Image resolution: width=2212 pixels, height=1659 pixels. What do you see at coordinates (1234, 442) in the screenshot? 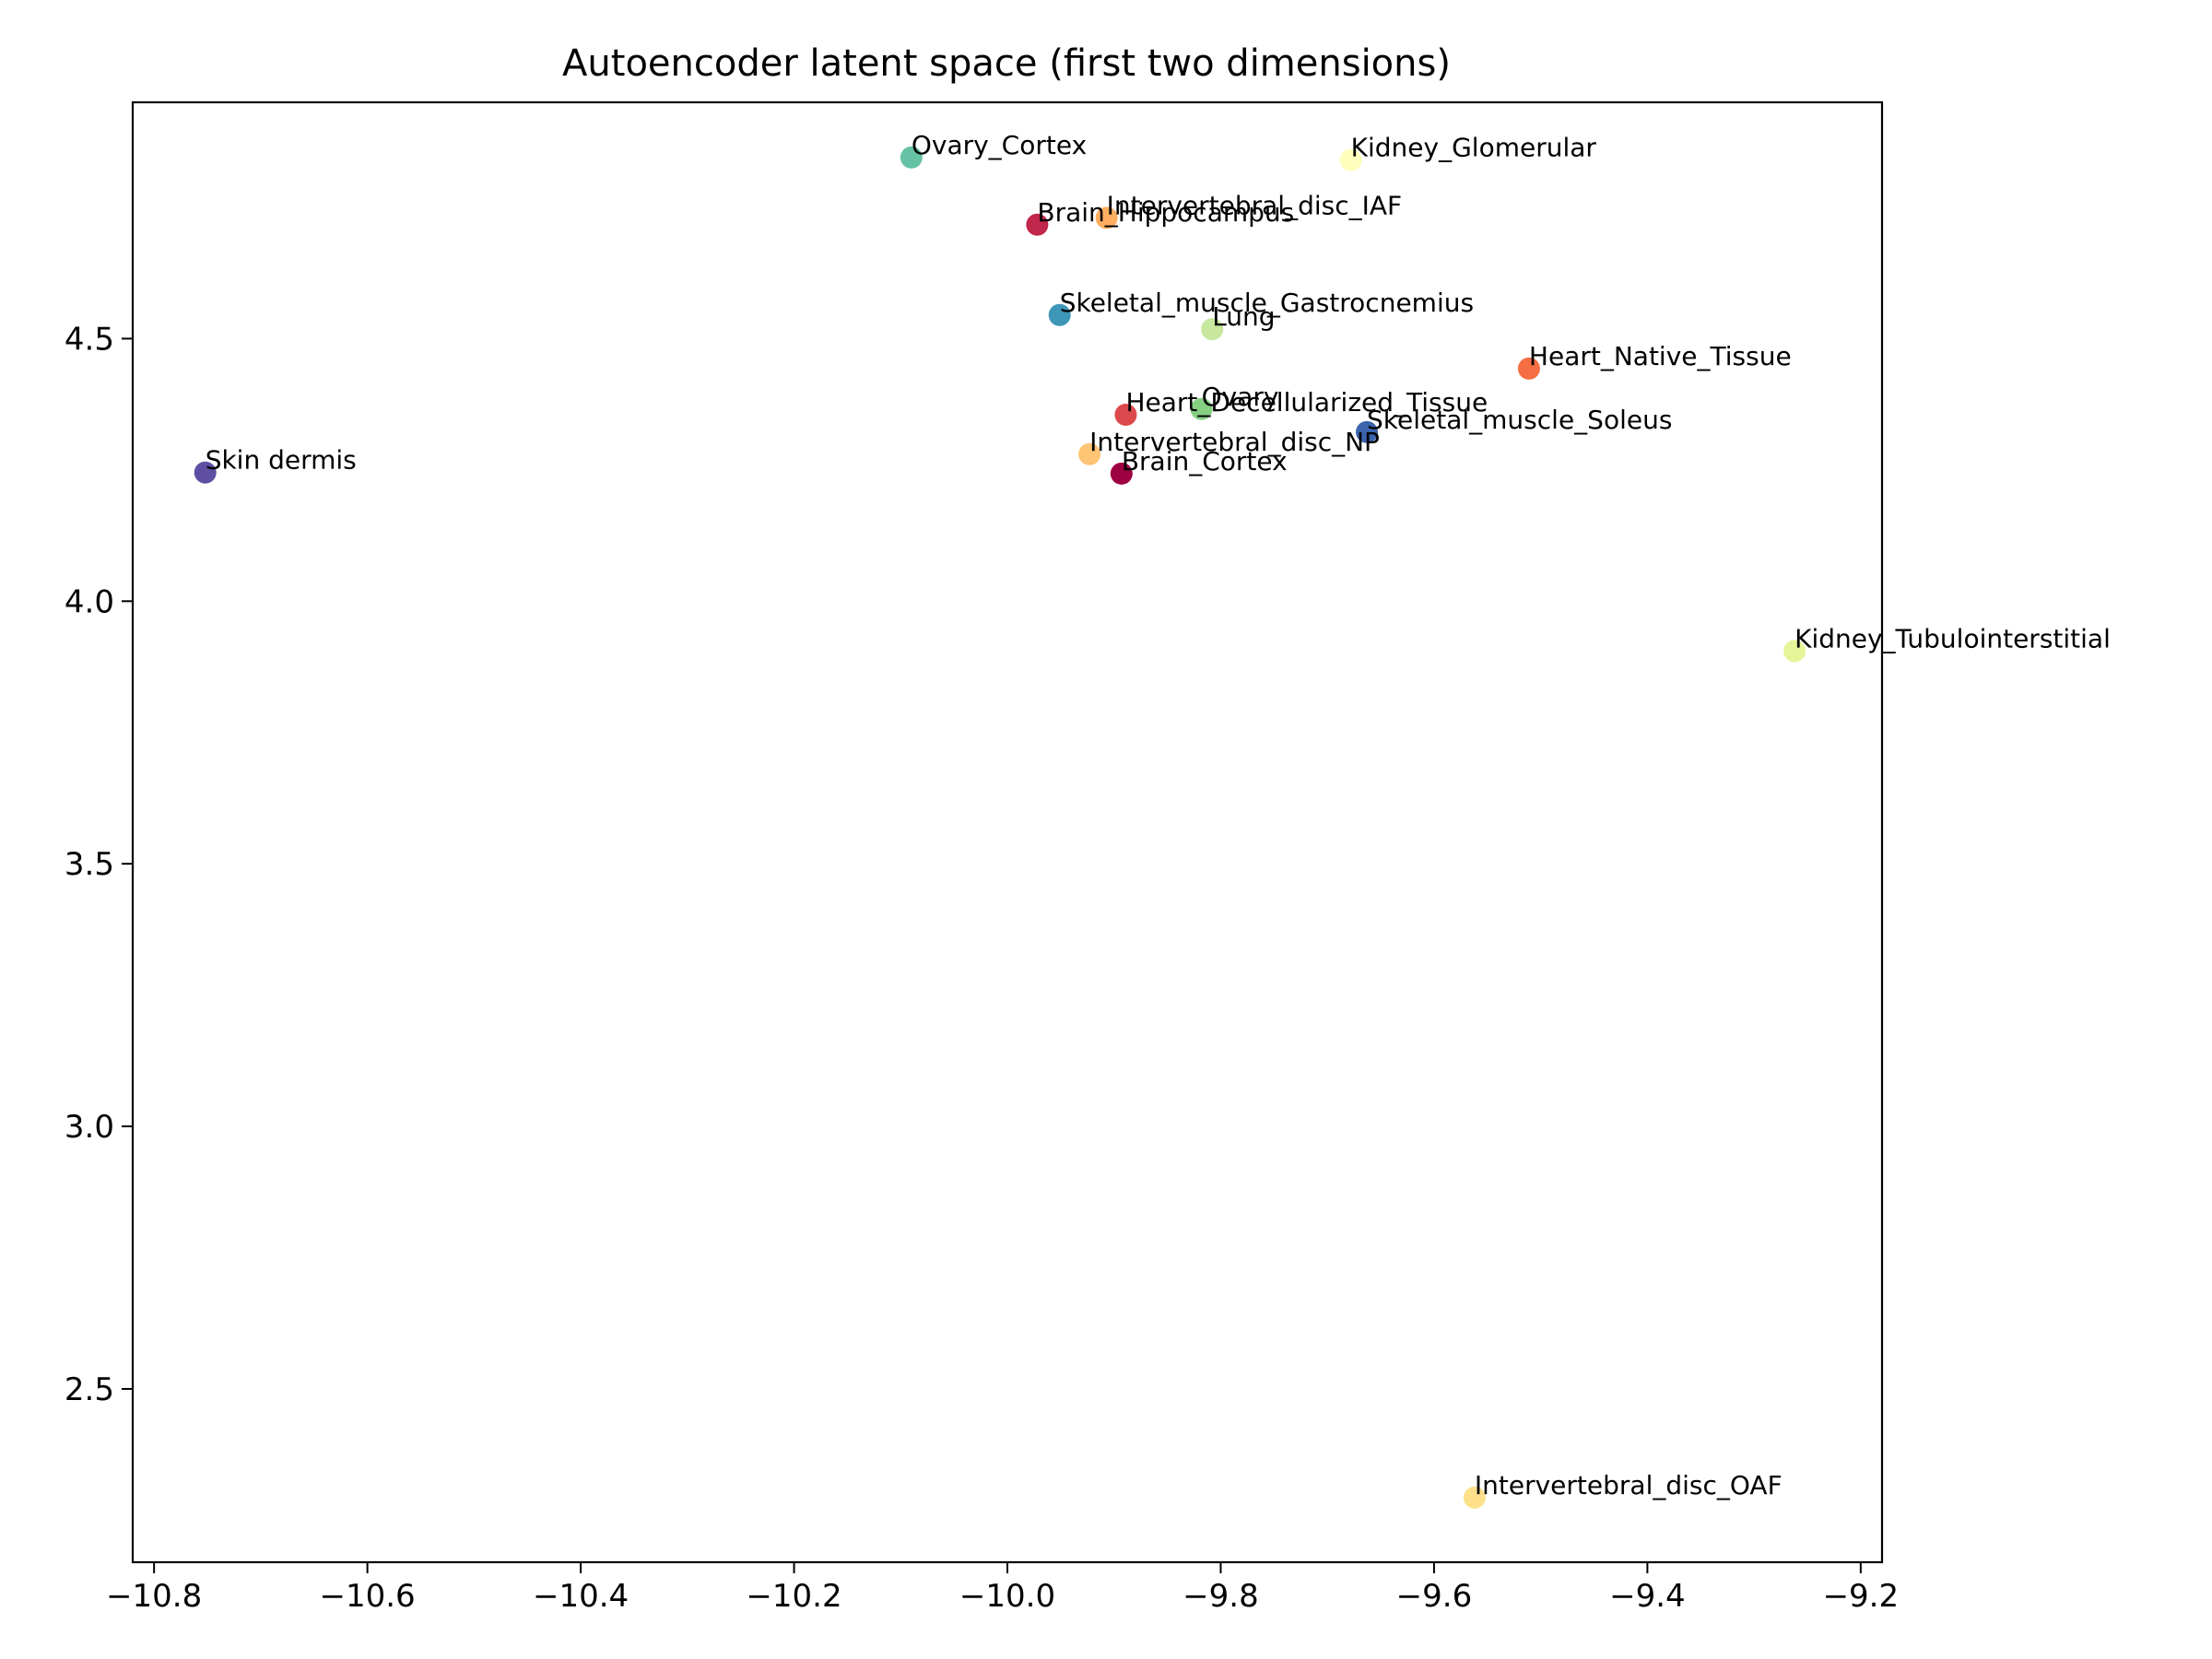
I see `point-label: Intervertebral_disc_NP` at bounding box center [1234, 442].